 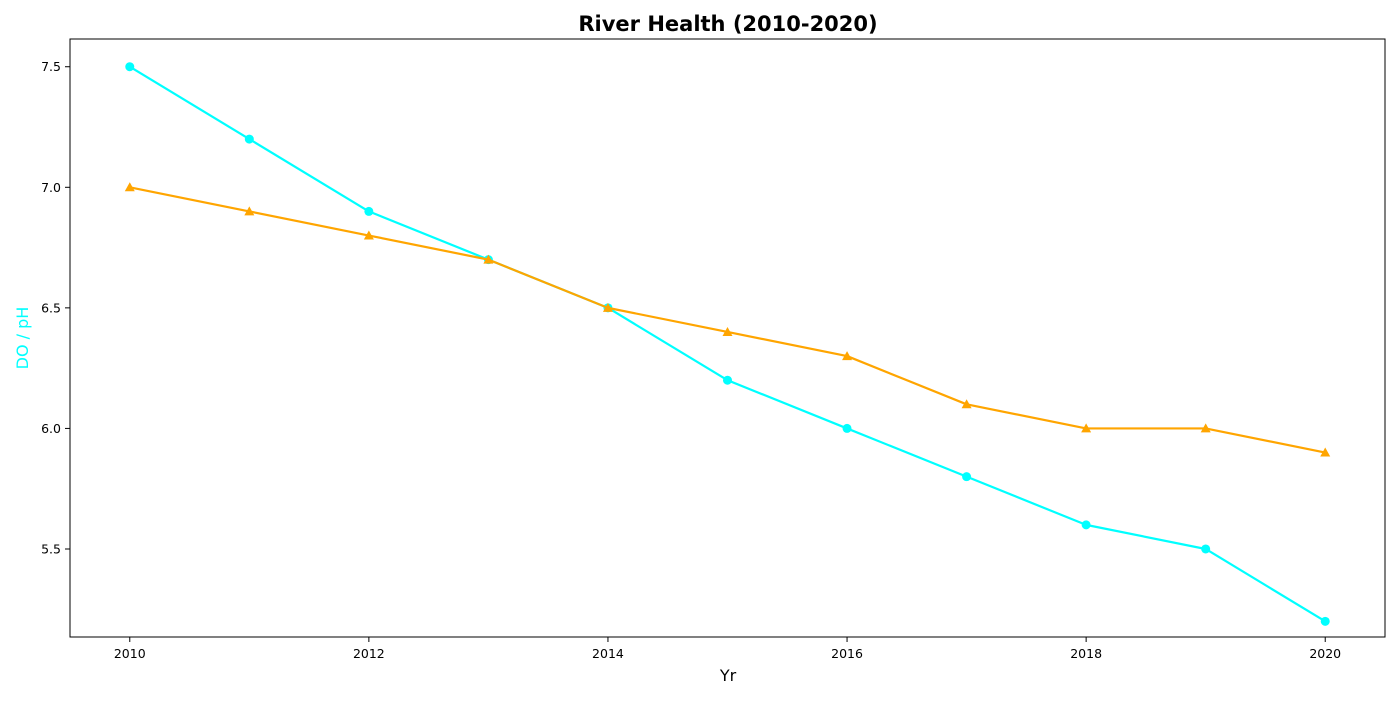 What do you see at coordinates (727, 649) in the screenshot?
I see `x-axis: 2010 2012 2014 2016 2018 2020` at bounding box center [727, 649].